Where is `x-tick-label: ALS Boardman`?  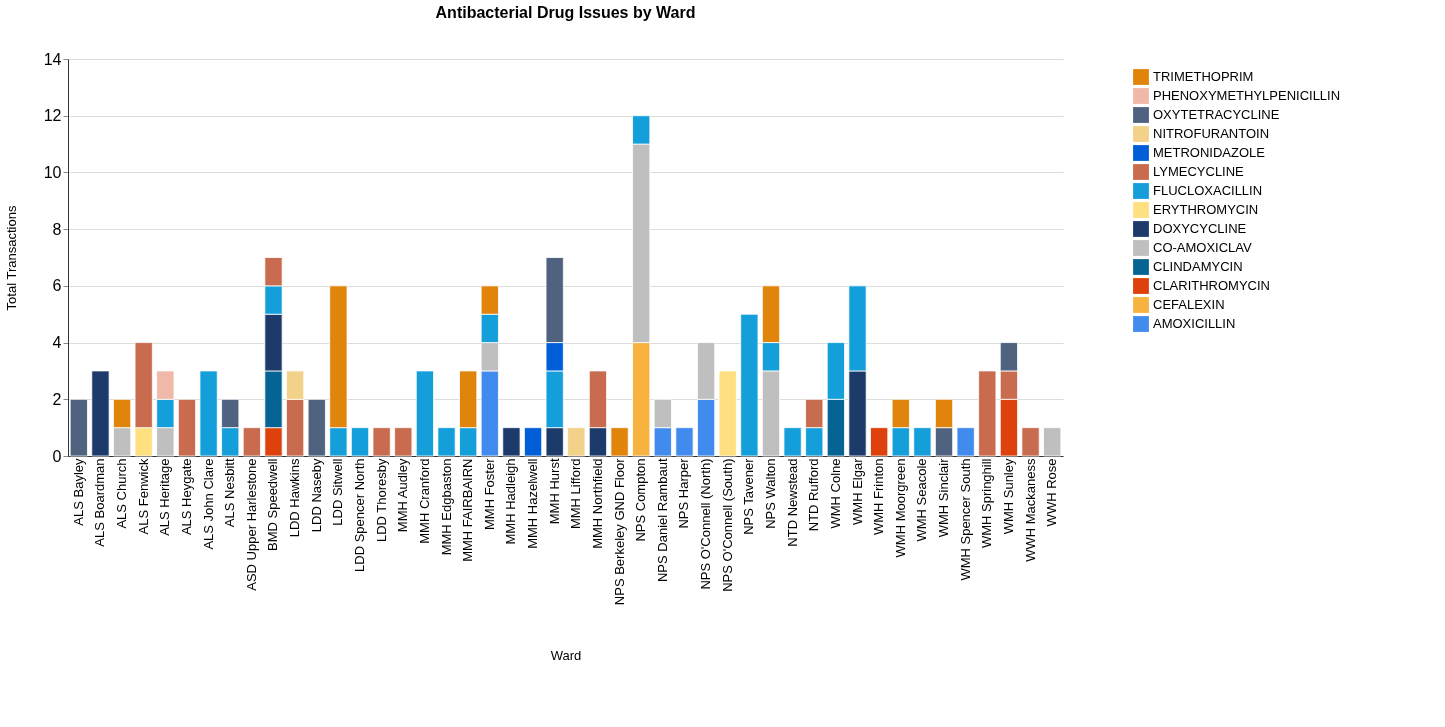
x-tick-label: ALS Boardman is located at coordinates (100, 502).